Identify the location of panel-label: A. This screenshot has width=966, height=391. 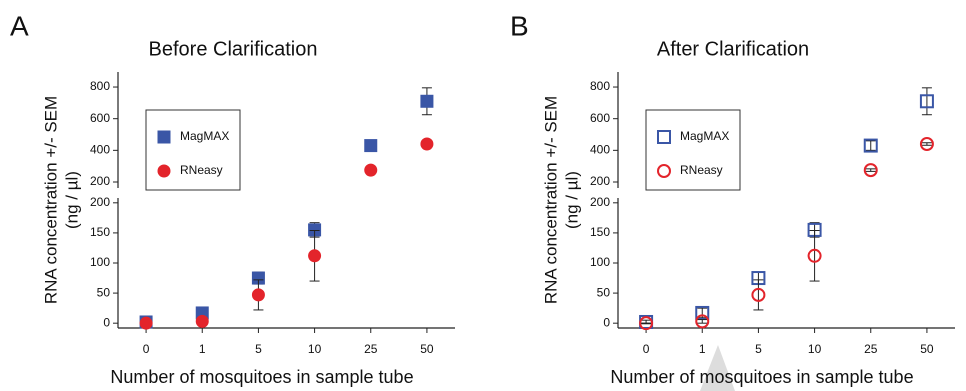
(19, 25).